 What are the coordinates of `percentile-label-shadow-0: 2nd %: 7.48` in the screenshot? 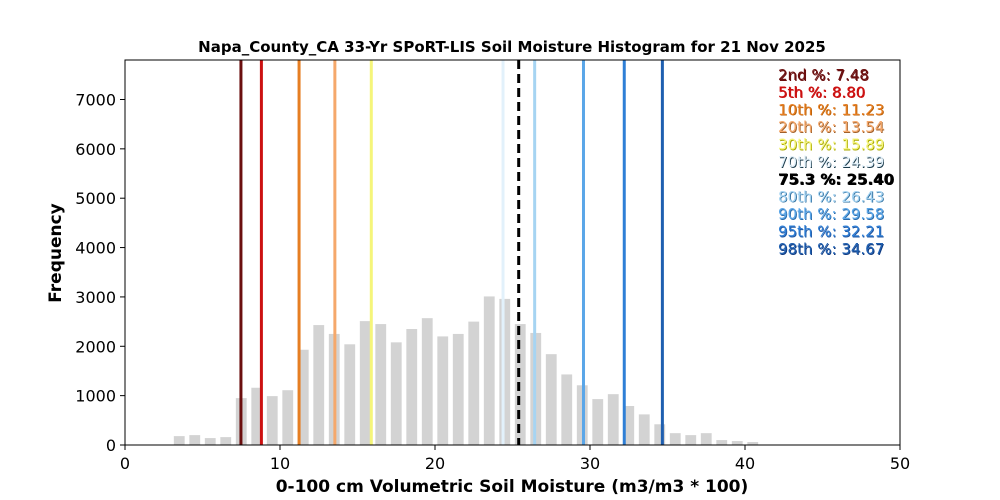 It's located at (824, 76).